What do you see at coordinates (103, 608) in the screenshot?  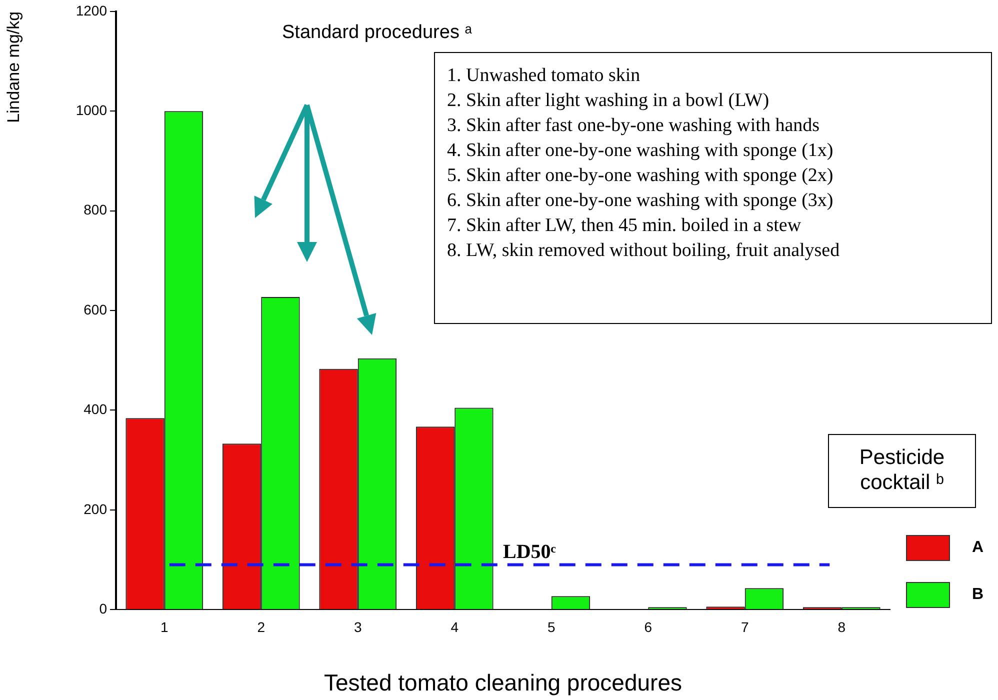 I see `y-tick-label: 0` at bounding box center [103, 608].